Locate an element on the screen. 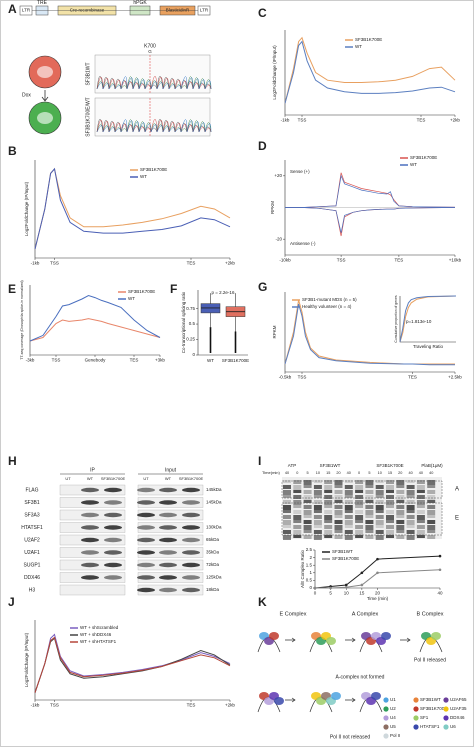  chromatogram is located at coordinates (152, 117).